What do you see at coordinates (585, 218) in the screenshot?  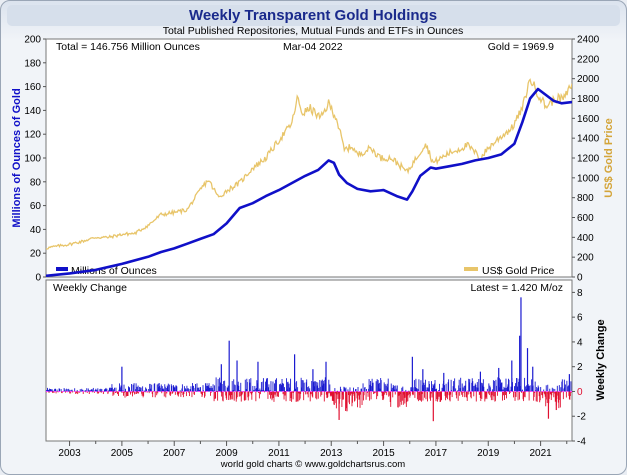 I see `y-right-tick-label: 600` at bounding box center [585, 218].